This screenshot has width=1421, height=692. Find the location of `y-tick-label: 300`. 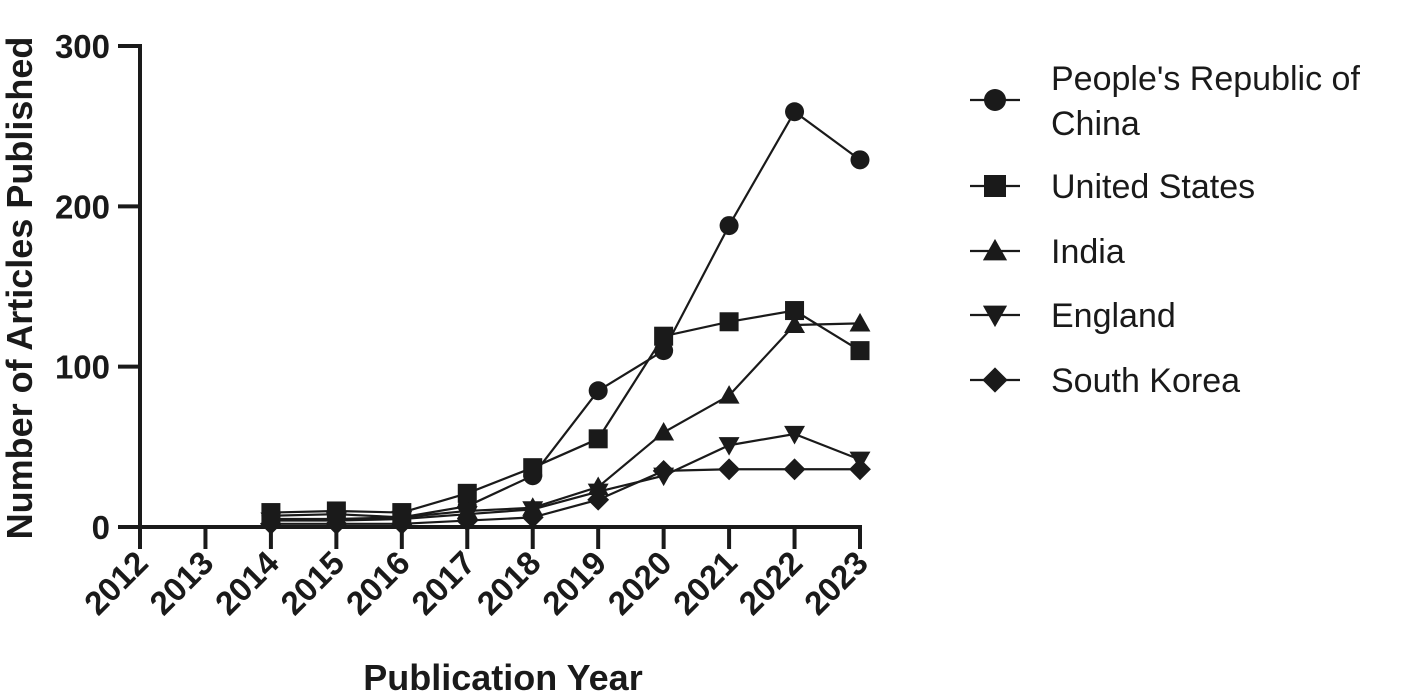

y-tick-label: 300 is located at coordinates (82, 46).